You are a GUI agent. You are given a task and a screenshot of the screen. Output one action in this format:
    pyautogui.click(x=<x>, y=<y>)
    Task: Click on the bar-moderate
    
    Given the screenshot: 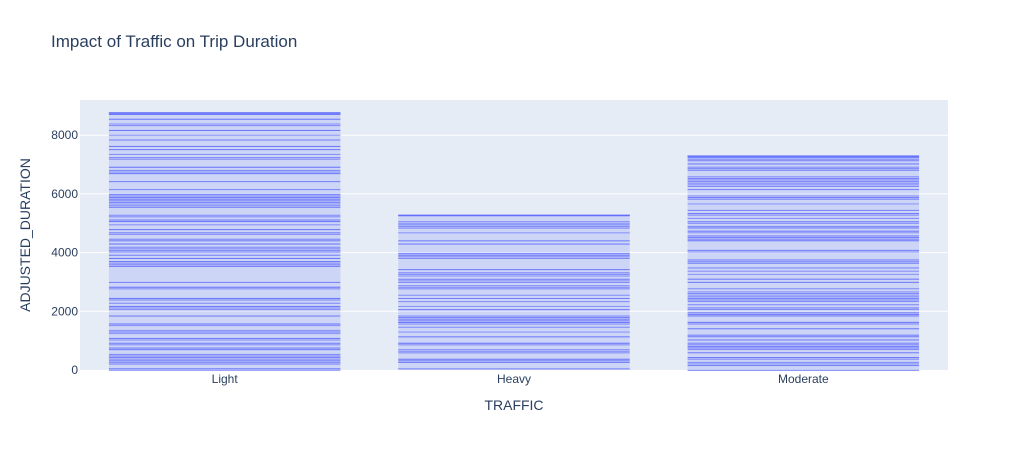 What is the action you would take?
    pyautogui.click(x=803, y=263)
    